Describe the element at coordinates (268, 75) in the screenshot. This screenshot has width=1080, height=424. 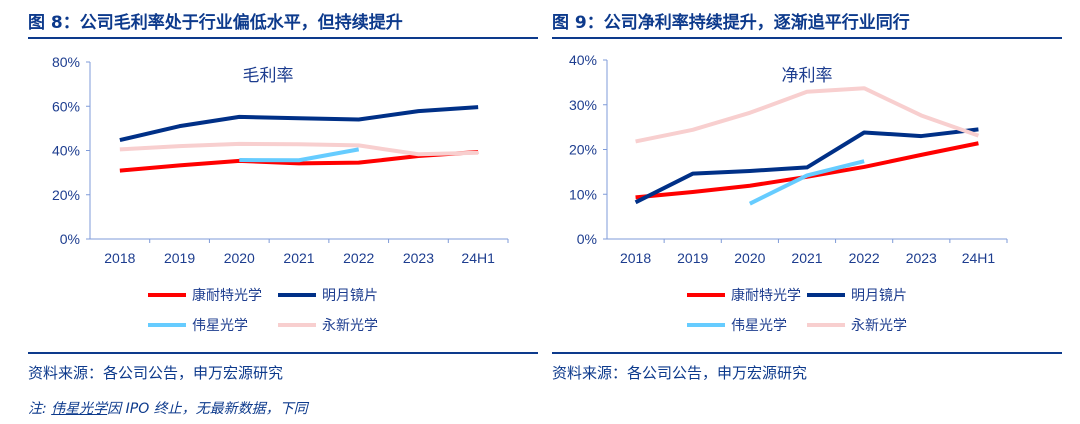
I see `chart-title: 毛利率` at that location.